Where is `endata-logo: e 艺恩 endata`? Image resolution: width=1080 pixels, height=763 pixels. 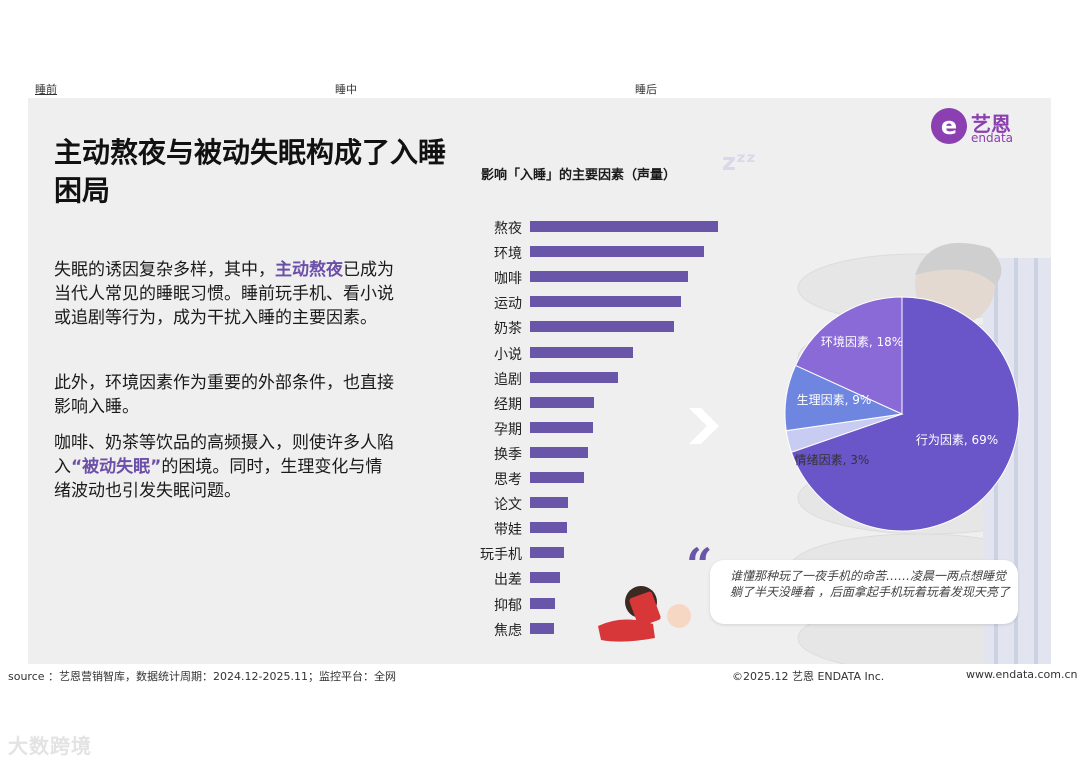 endata-logo: e 艺恩 endata is located at coordinates (986, 126).